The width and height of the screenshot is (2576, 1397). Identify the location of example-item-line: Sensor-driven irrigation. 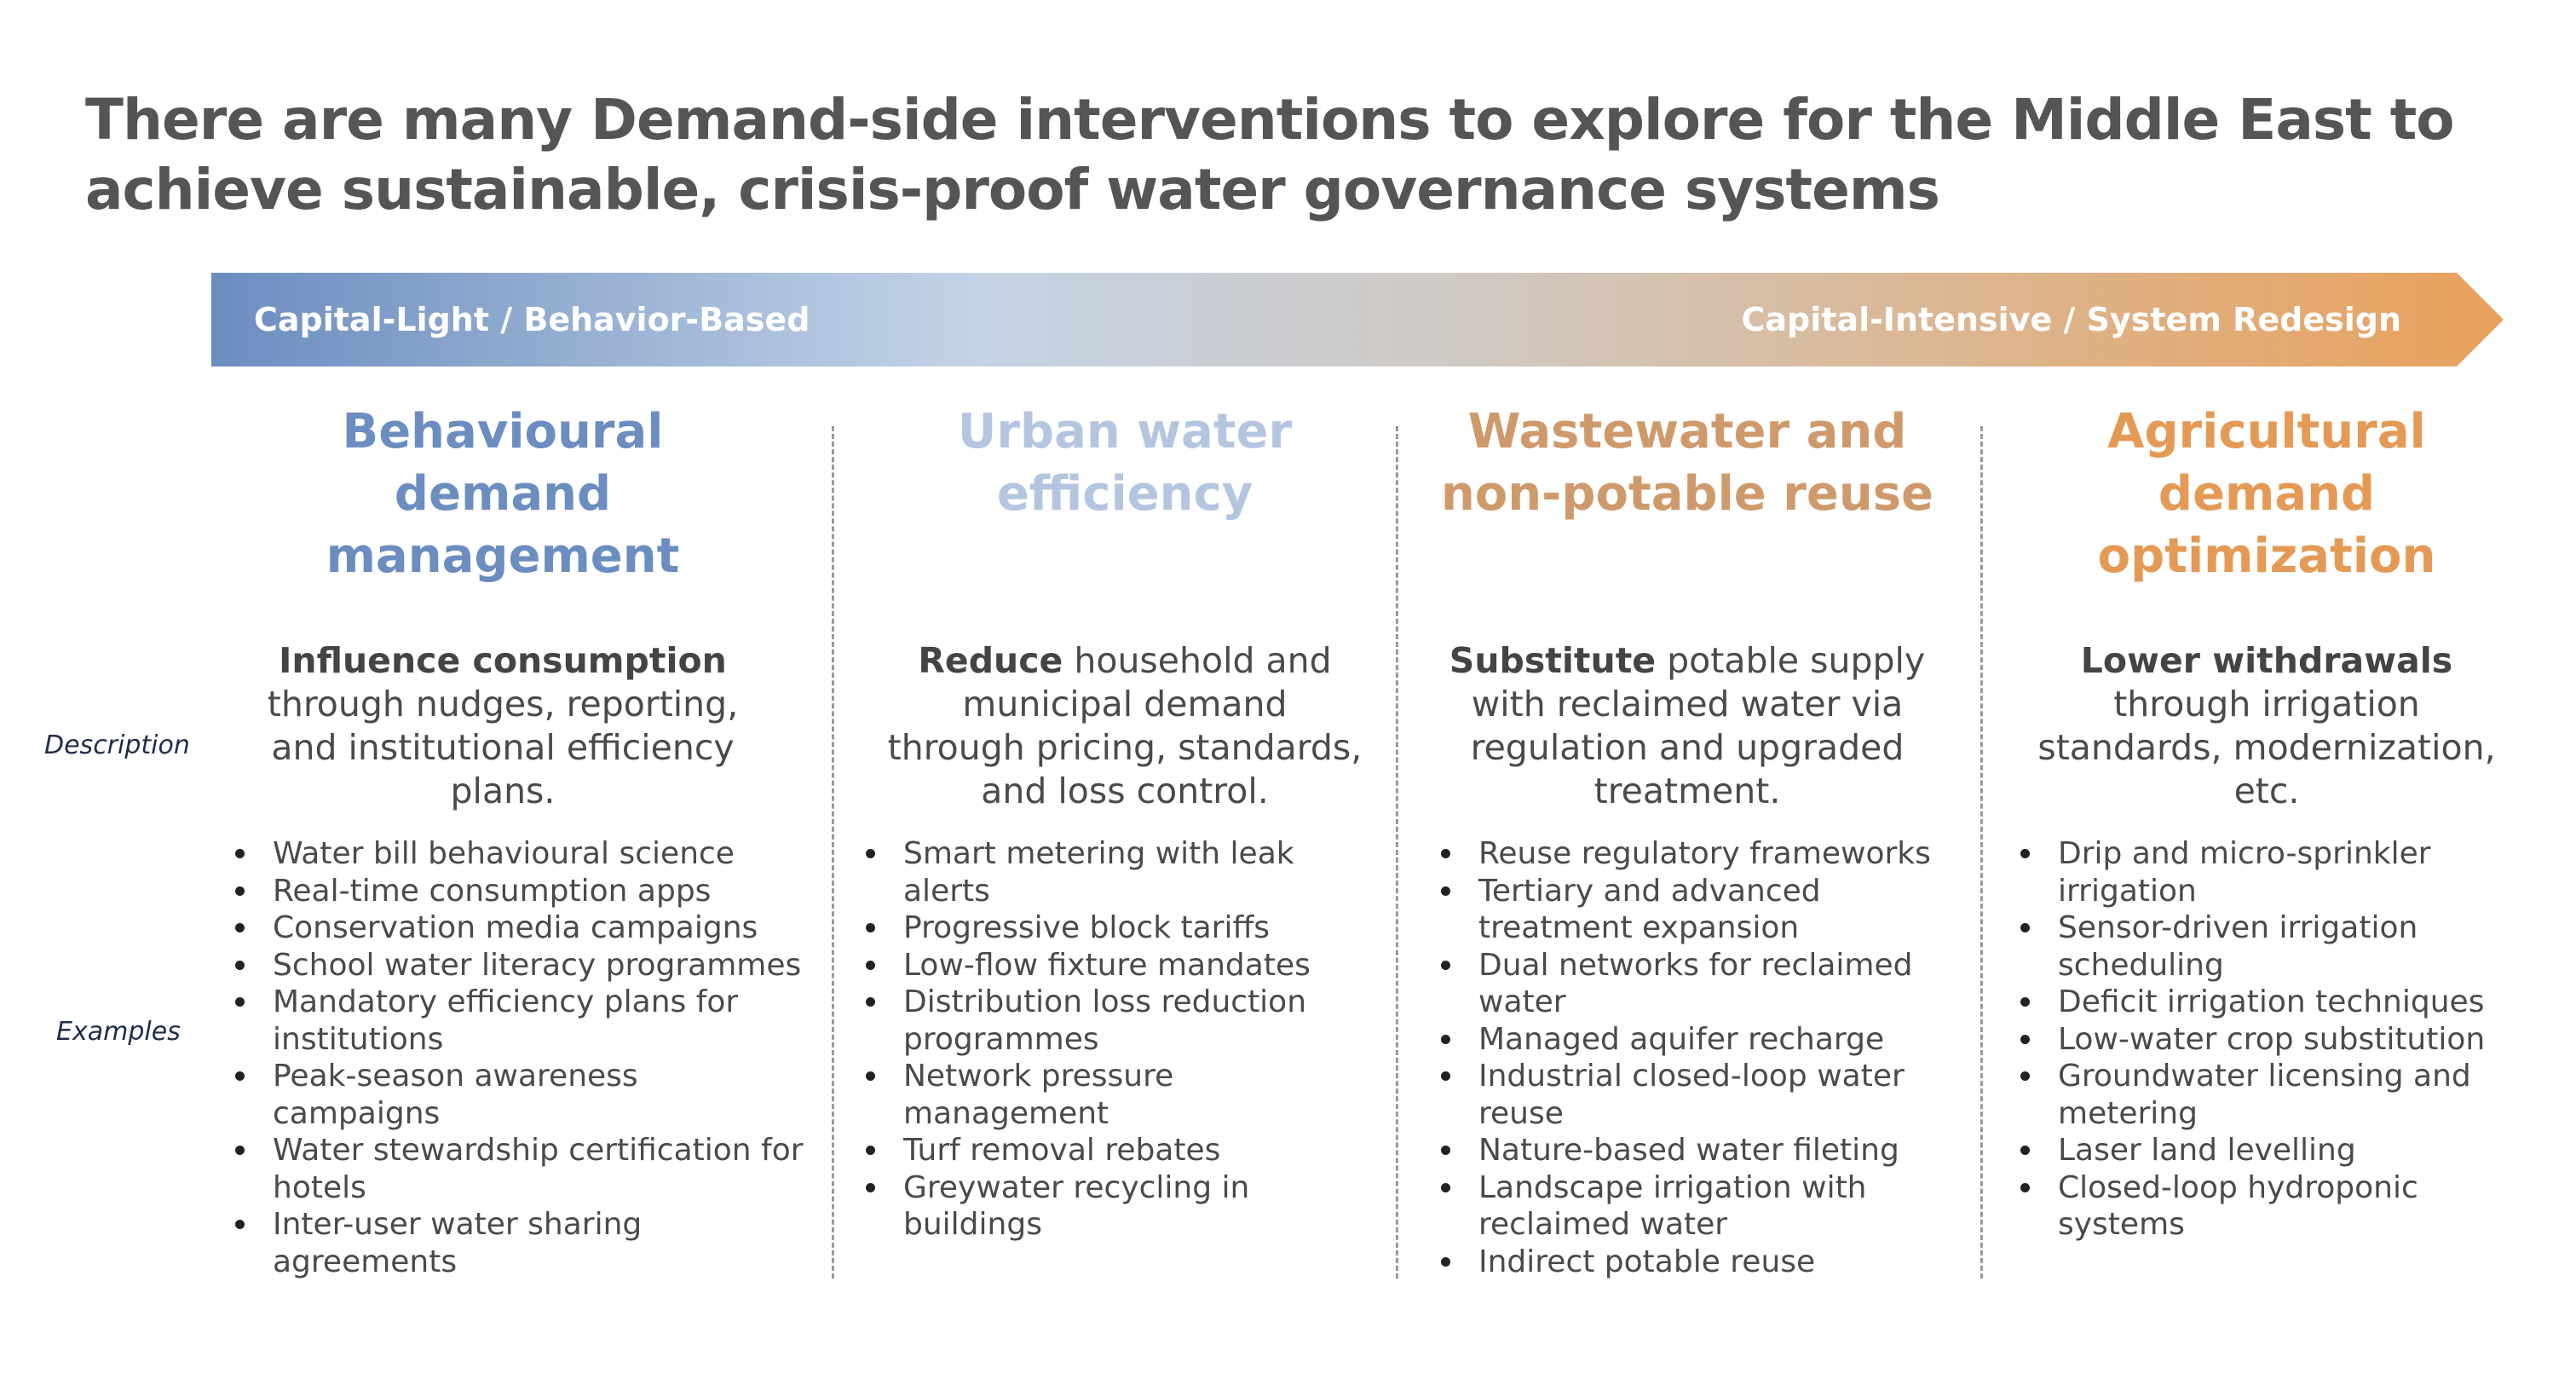
(2238, 927).